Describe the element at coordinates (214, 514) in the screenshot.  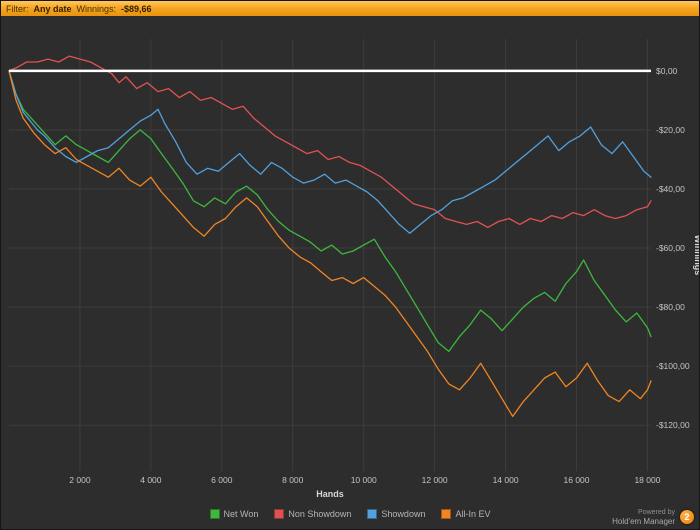
I see `legend-swatch-net-won` at that location.